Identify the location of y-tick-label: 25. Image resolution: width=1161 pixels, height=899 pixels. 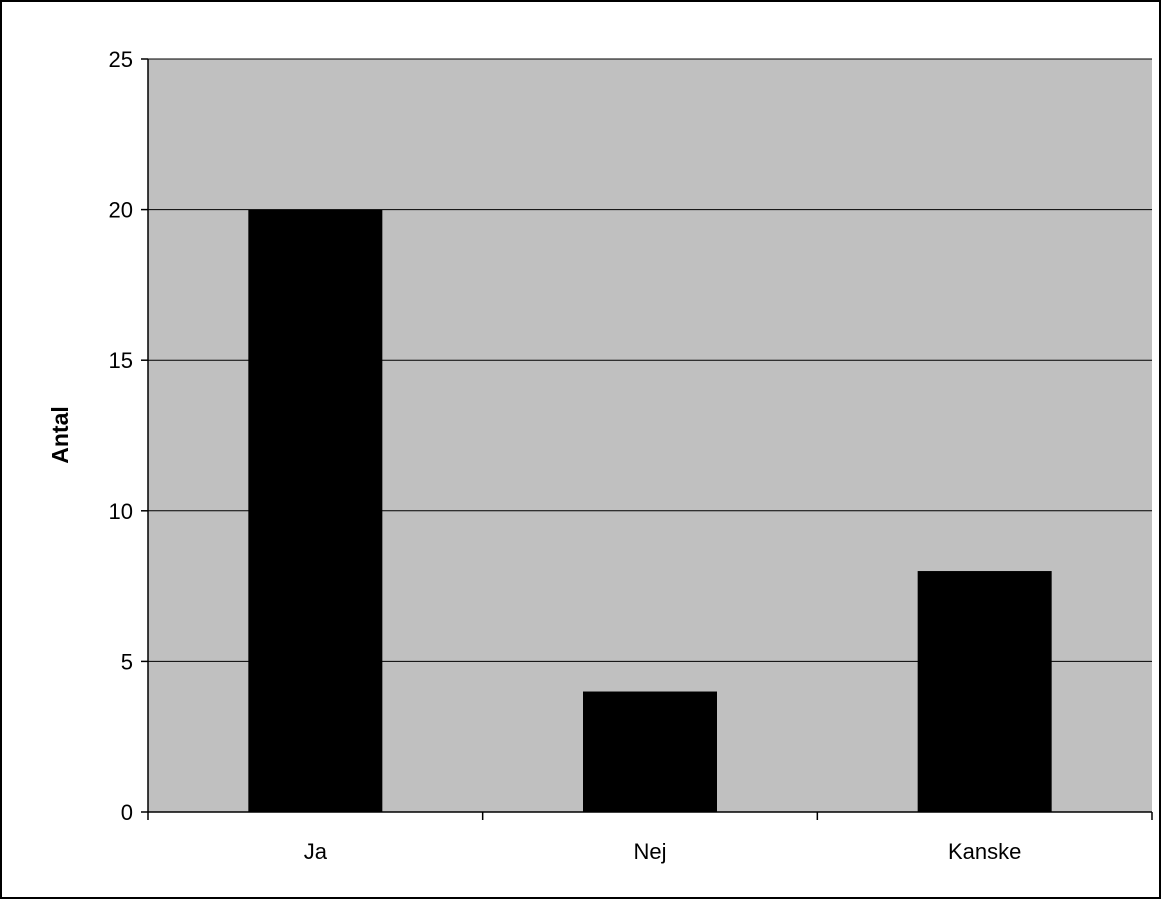
(121, 59).